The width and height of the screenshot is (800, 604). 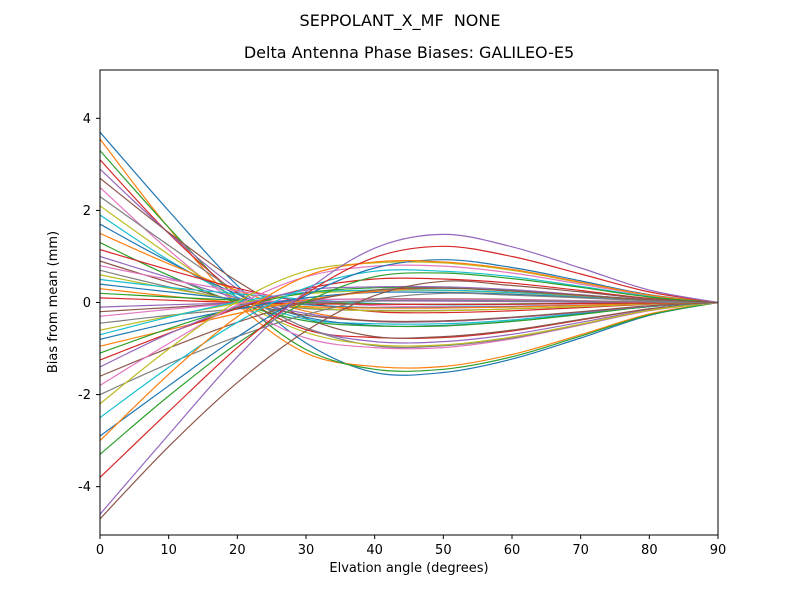 What do you see at coordinates (718, 550) in the screenshot?
I see `x-tick-label: 90` at bounding box center [718, 550].